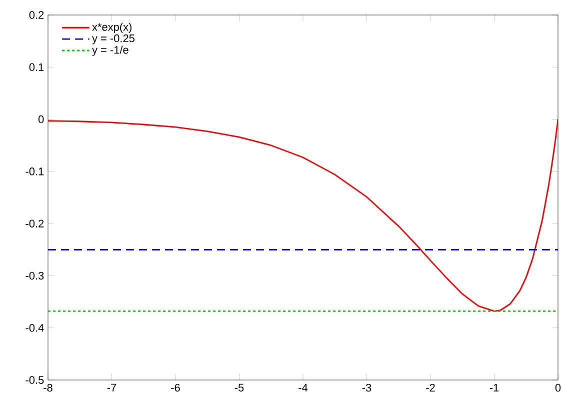 The width and height of the screenshot is (563, 410). I want to click on x-tick-label: -8, so click(48, 388).